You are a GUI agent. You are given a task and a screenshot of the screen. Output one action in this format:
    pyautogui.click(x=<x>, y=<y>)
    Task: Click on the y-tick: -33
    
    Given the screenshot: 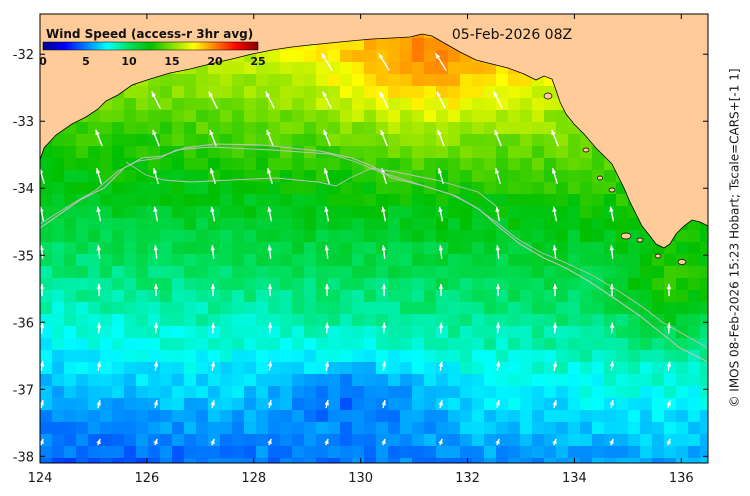 What is the action you would take?
    pyautogui.click(x=360, y=122)
    